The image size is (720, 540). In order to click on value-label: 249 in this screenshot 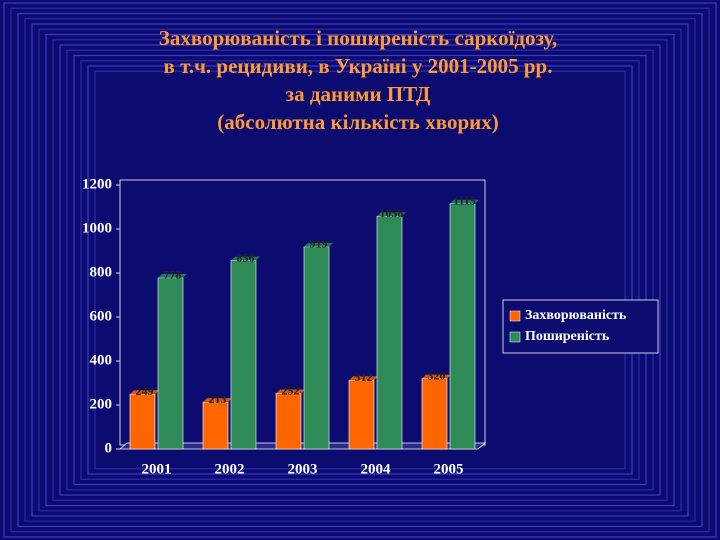, I will do `click(145, 391)`.